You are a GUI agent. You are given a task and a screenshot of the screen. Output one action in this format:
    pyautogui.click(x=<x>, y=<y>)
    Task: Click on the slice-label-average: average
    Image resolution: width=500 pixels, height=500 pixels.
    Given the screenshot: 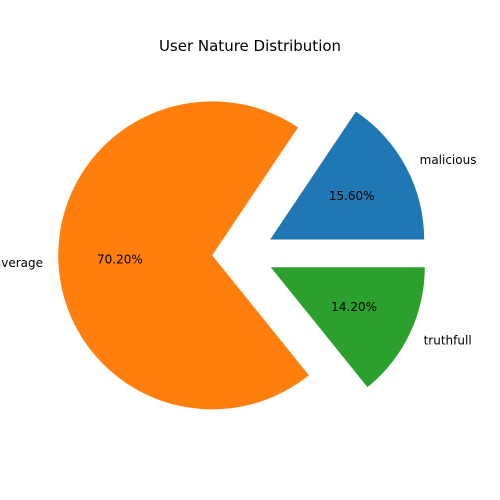 What is the action you would take?
    pyautogui.click(x=21, y=263)
    